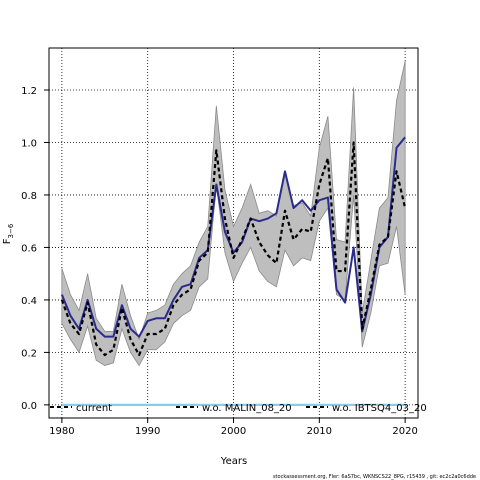 The height and width of the screenshot is (480, 480). What do you see at coordinates (233, 461) in the screenshot?
I see `x-axis-label: Years` at bounding box center [233, 461].